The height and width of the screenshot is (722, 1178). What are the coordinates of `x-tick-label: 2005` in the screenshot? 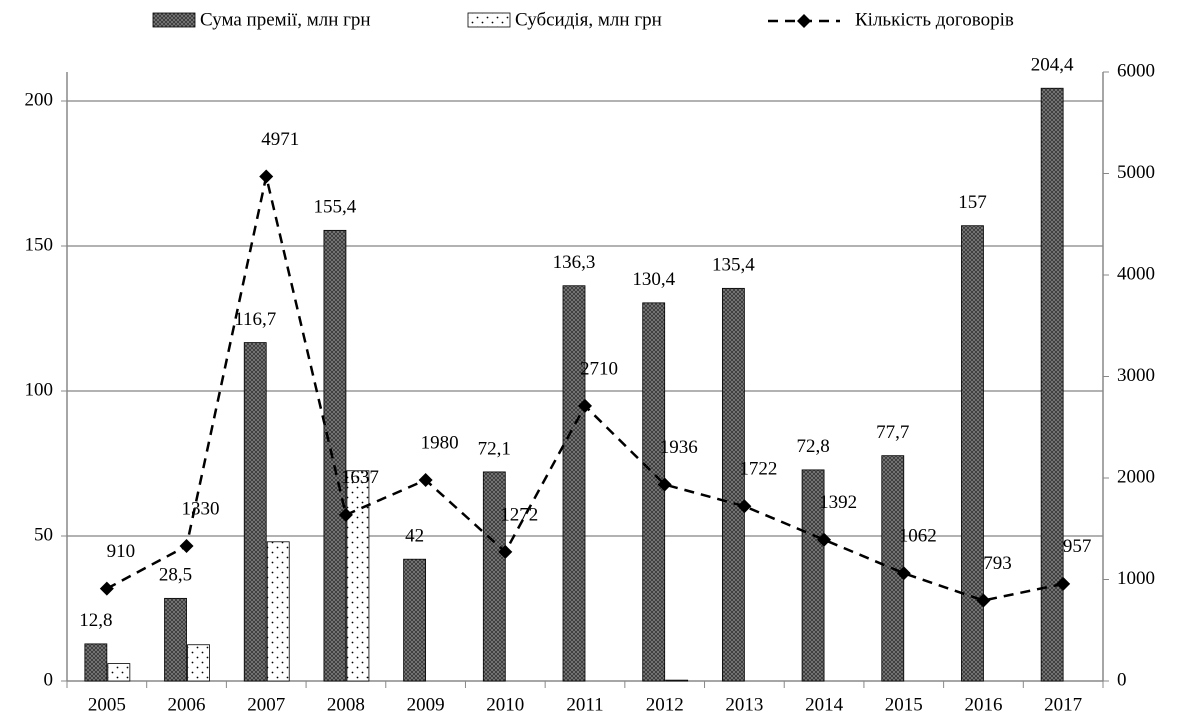 It's located at (107, 704).